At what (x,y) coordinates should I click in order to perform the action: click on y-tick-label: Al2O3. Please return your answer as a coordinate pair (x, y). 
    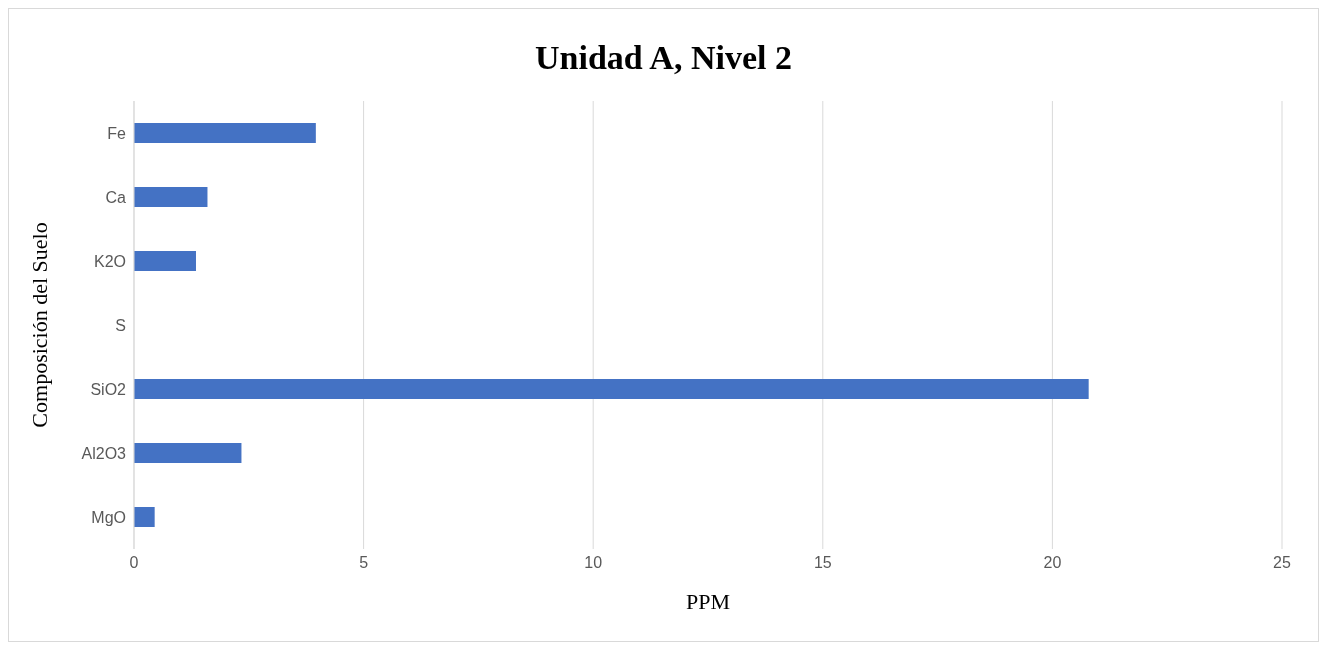
    Looking at the image, I should click on (104, 453).